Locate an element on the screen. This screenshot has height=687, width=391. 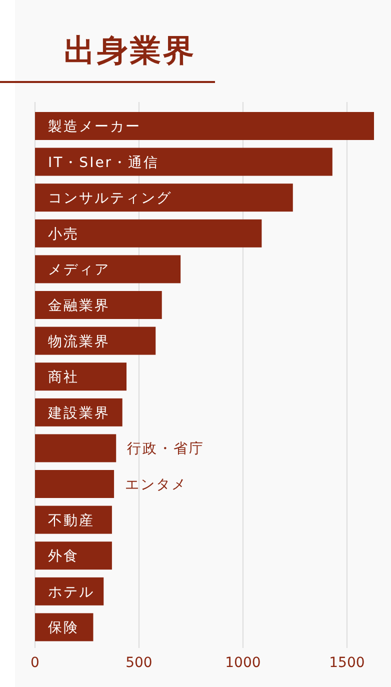
y-tick-label: 保険 is located at coordinates (63, 628).